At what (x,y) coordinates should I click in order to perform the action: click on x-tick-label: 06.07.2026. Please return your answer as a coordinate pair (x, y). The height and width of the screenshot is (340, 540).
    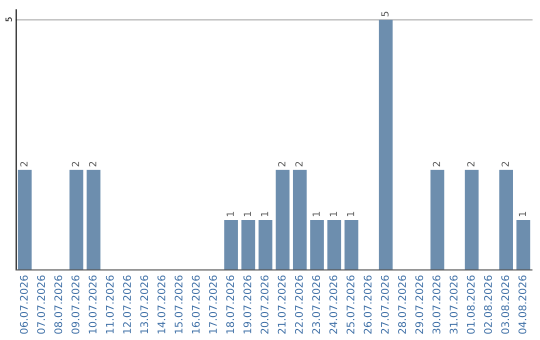
    Looking at the image, I should click on (24, 304).